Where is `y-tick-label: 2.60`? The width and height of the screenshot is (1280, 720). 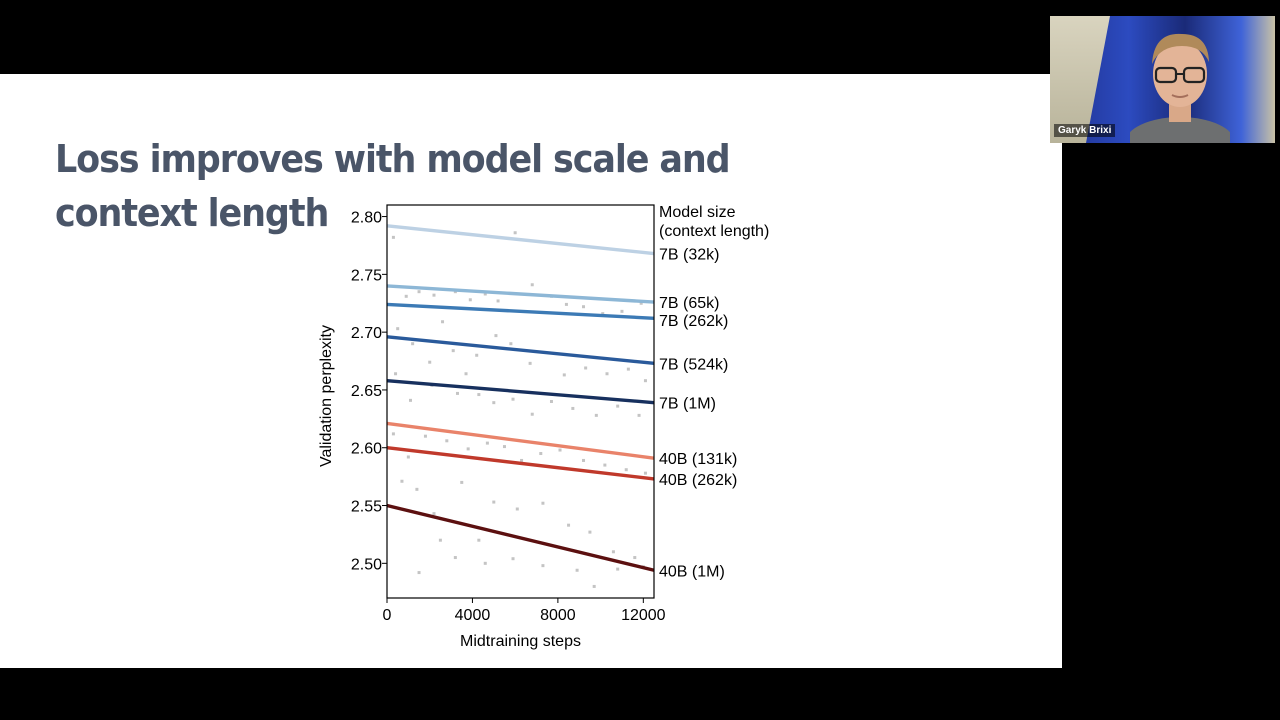
y-tick-label: 2.60 is located at coordinates (366, 449).